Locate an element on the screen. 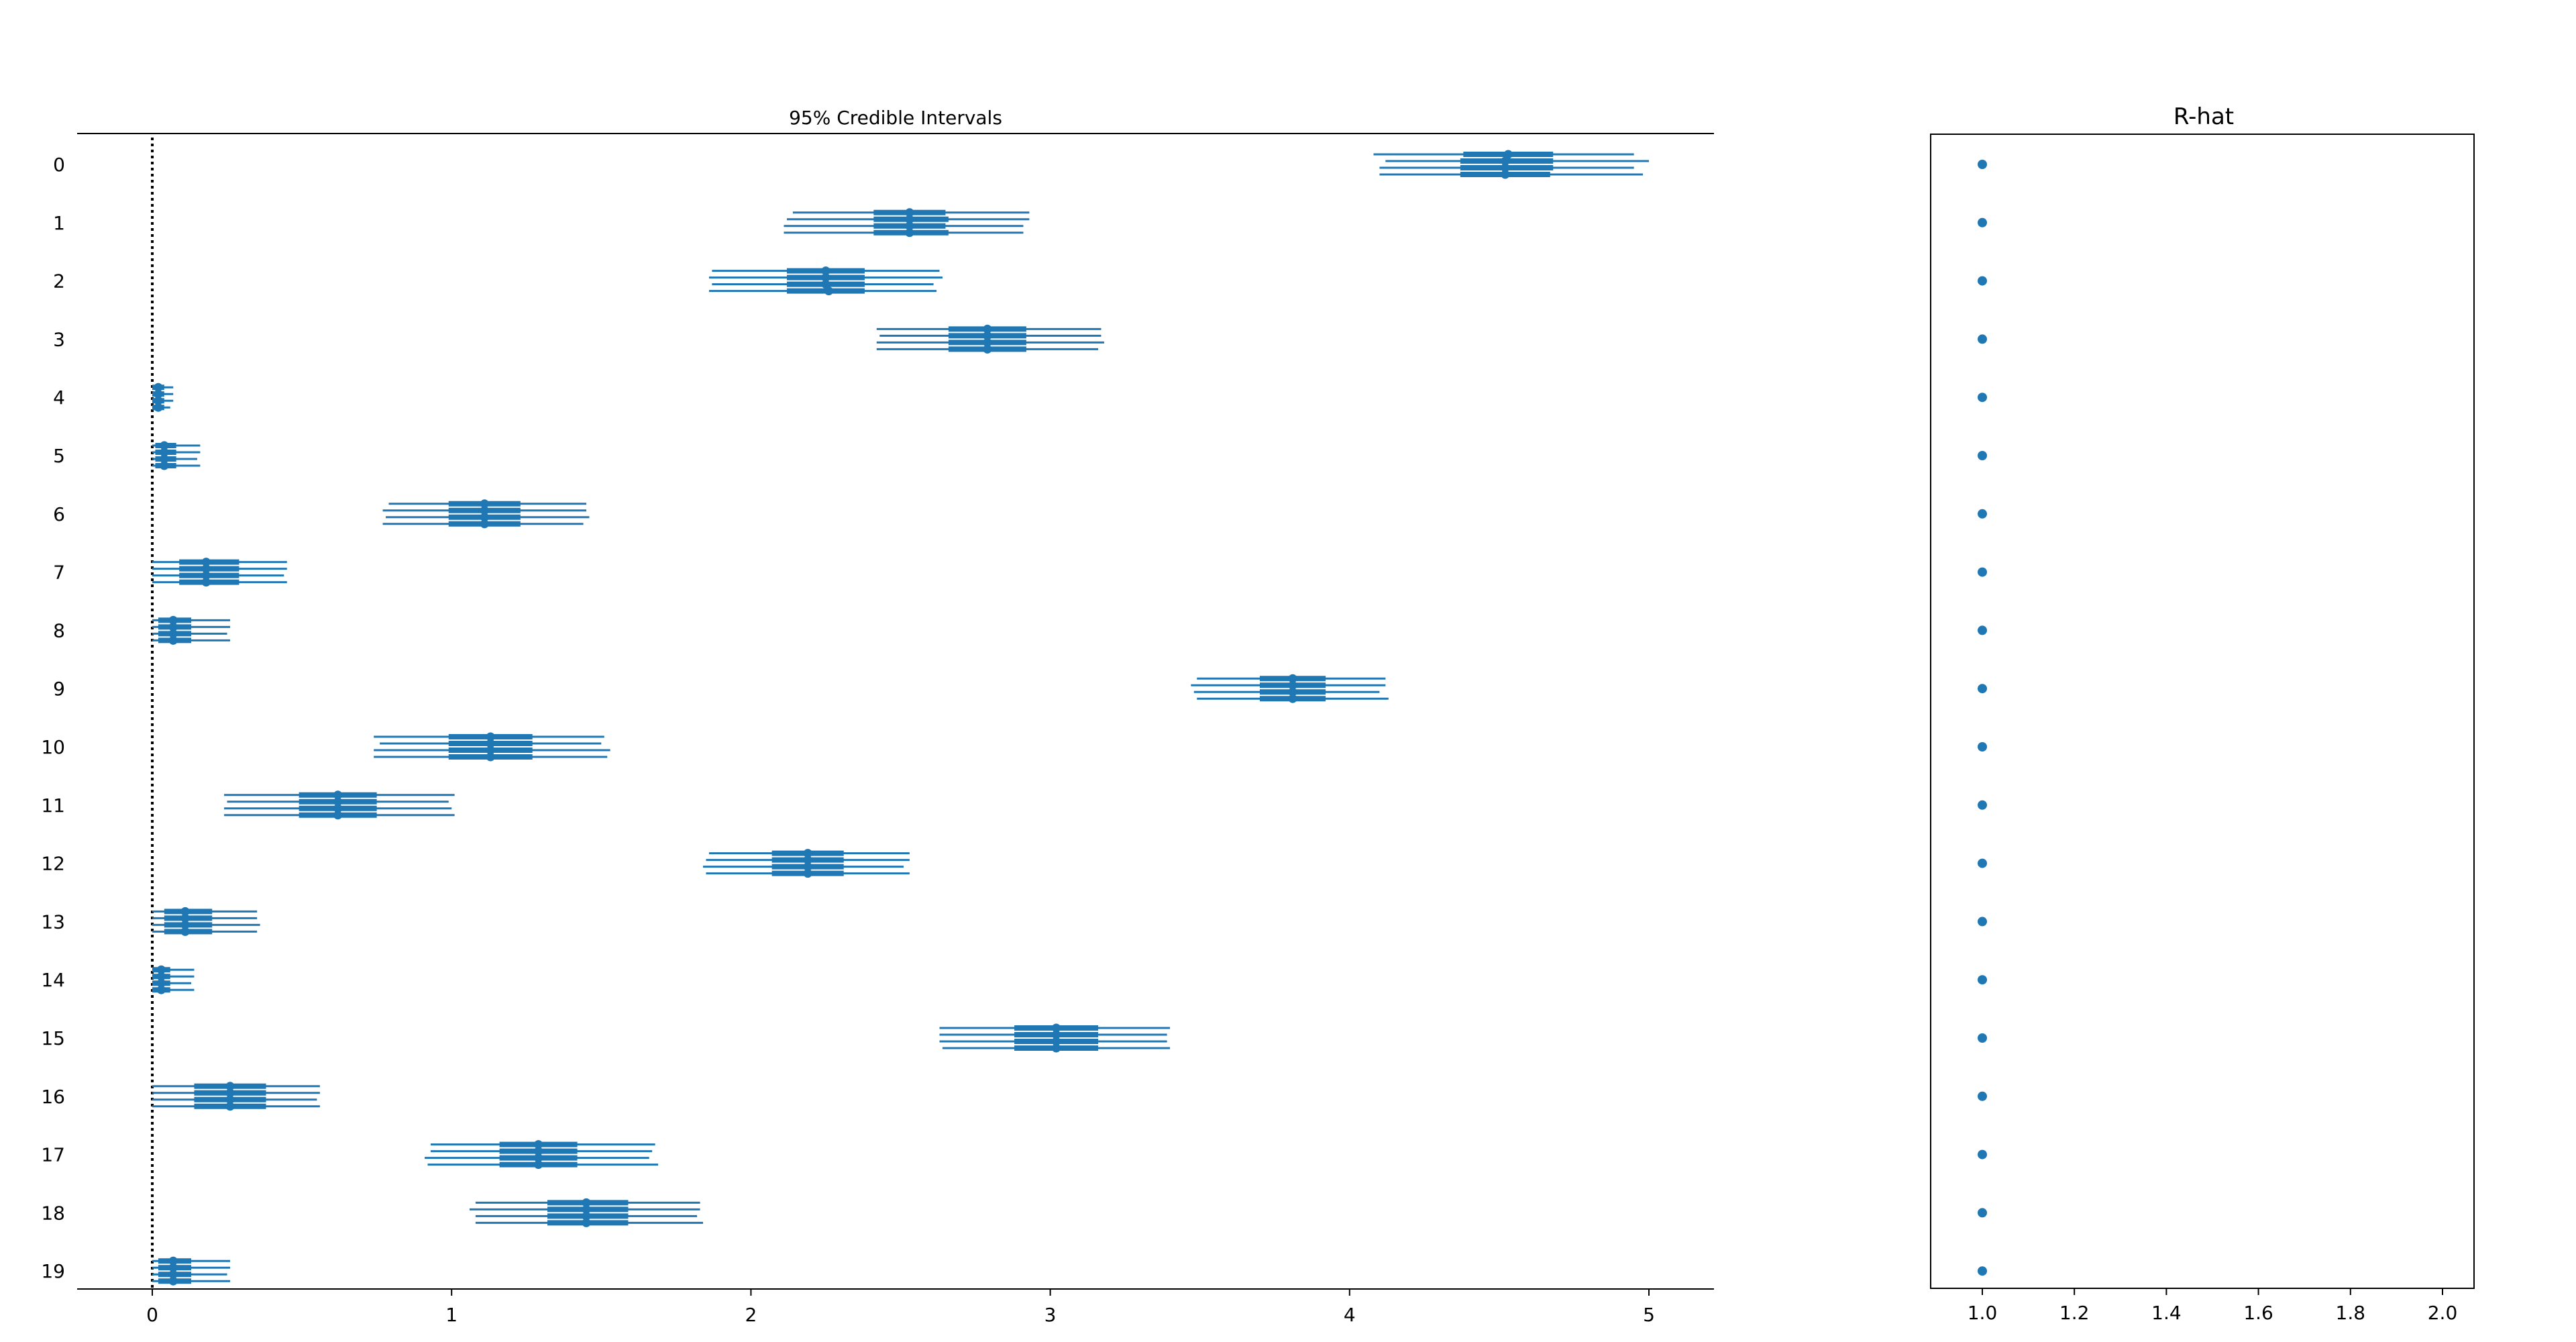 This screenshot has width=2576, height=1342. parameter-label: 16 is located at coordinates (53, 1097).